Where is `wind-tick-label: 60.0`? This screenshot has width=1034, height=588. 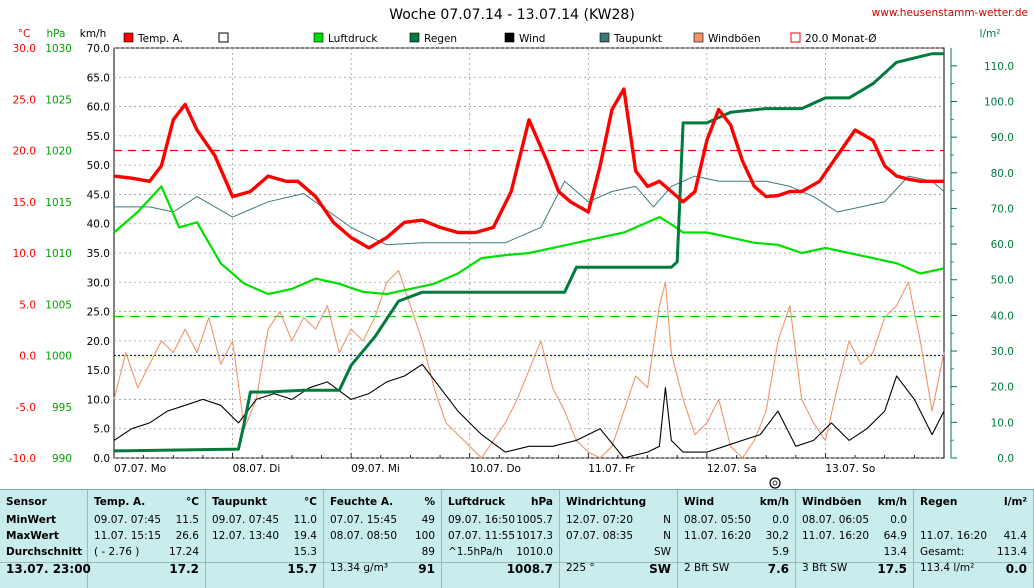
wind-tick-label: 60.0 is located at coordinates (98, 108).